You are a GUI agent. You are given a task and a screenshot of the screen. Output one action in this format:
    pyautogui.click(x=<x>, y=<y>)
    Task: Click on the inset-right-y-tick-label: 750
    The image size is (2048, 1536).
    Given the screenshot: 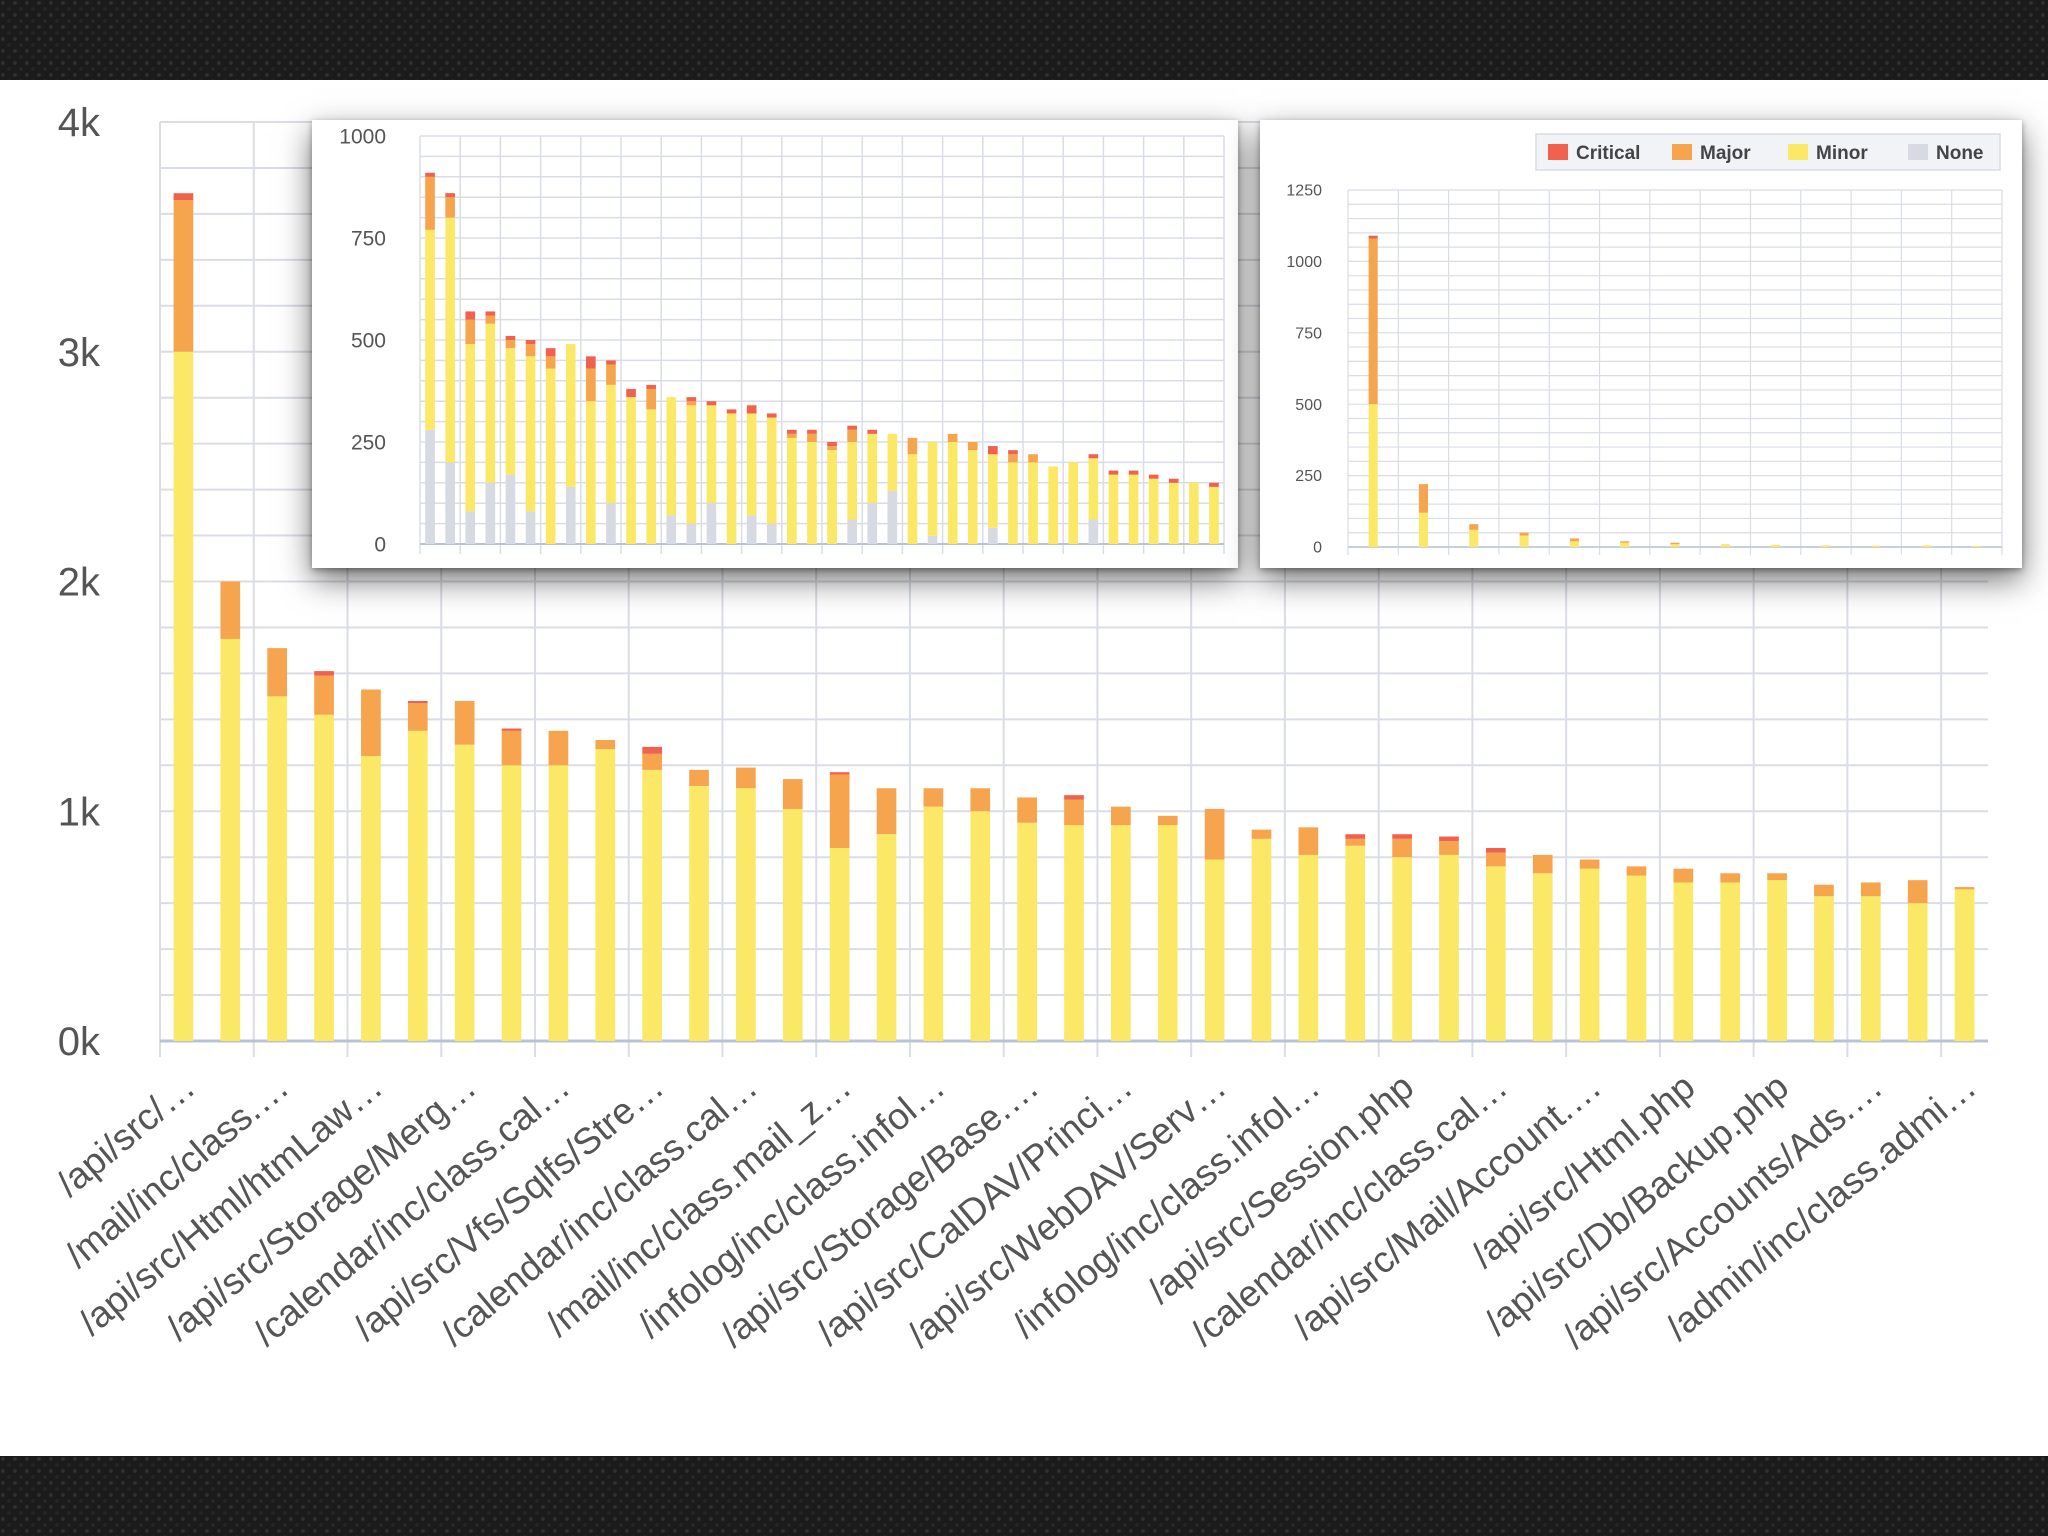 What is the action you would take?
    pyautogui.click(x=1308, y=333)
    